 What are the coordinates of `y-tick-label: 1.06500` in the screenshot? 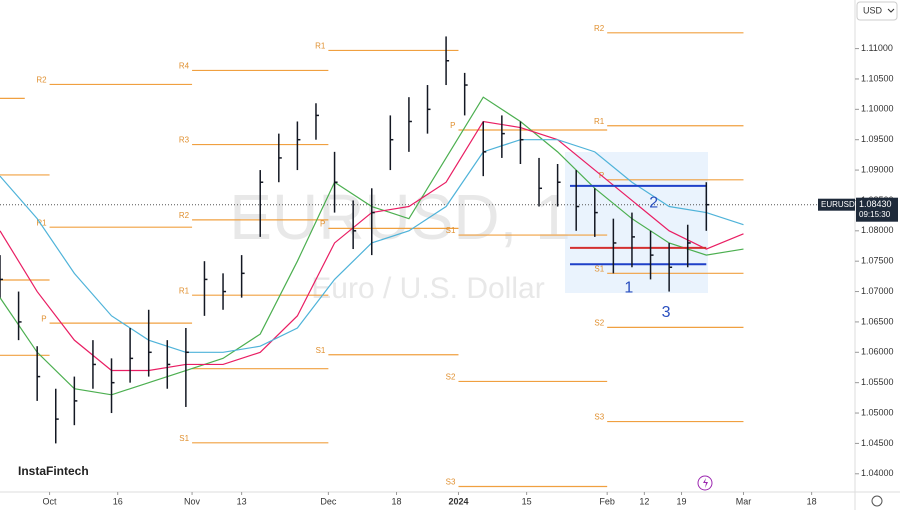 It's located at (877, 321).